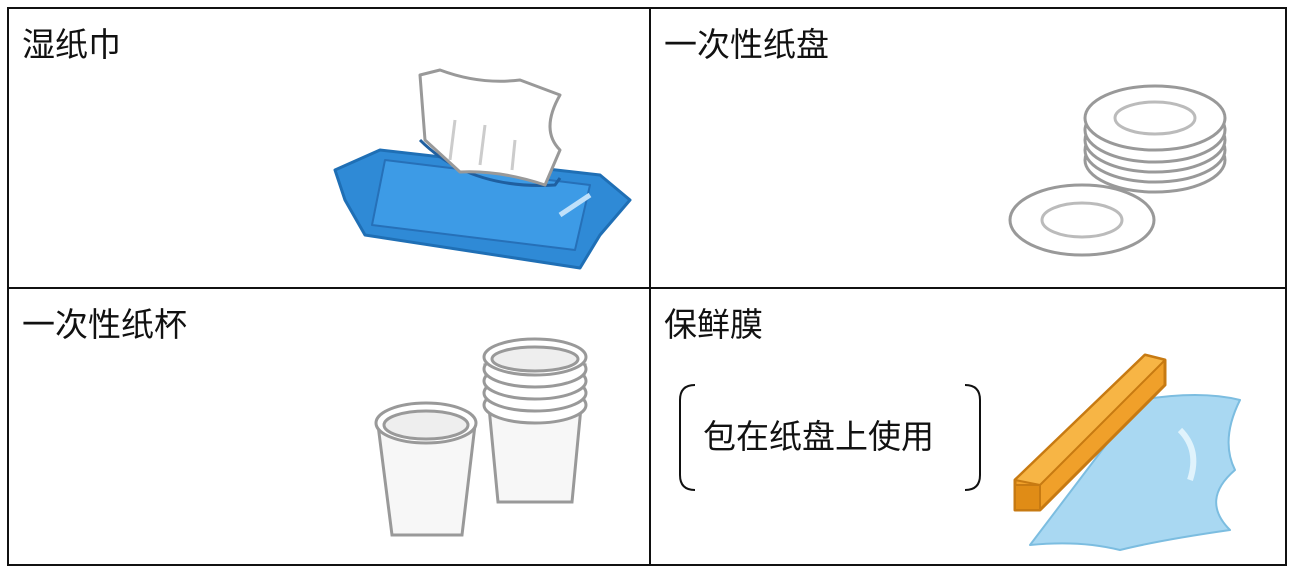  What do you see at coordinates (818, 436) in the screenshot?
I see `cell-note: 包在纸盘上使用` at bounding box center [818, 436].